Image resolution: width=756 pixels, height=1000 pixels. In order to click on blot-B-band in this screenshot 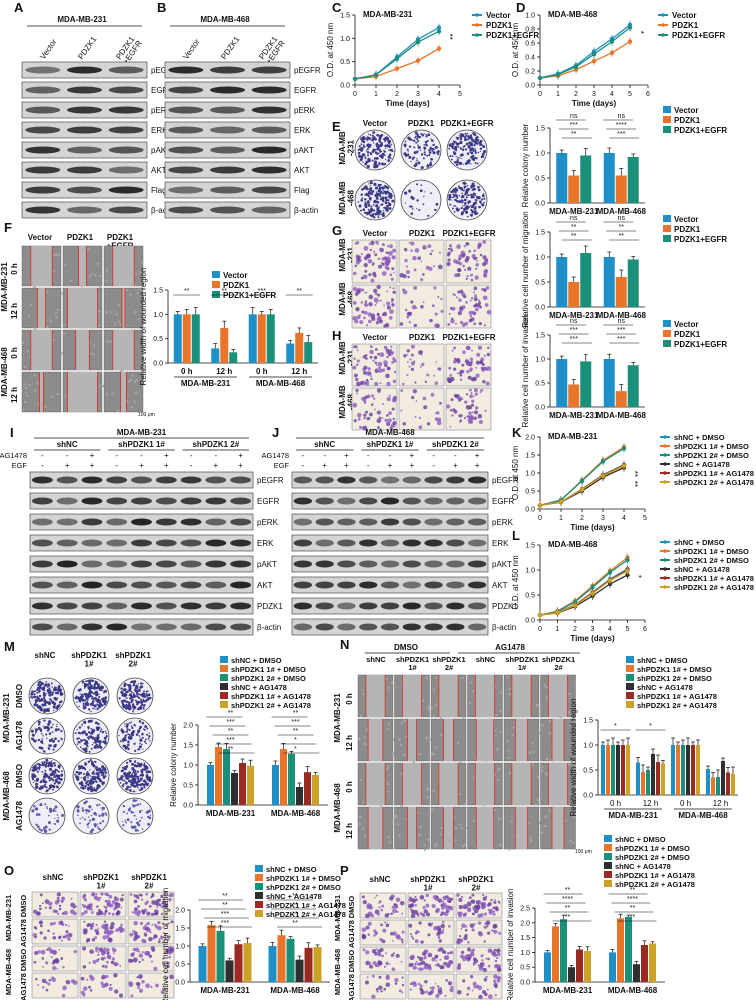, I will do `click(186, 190)`.